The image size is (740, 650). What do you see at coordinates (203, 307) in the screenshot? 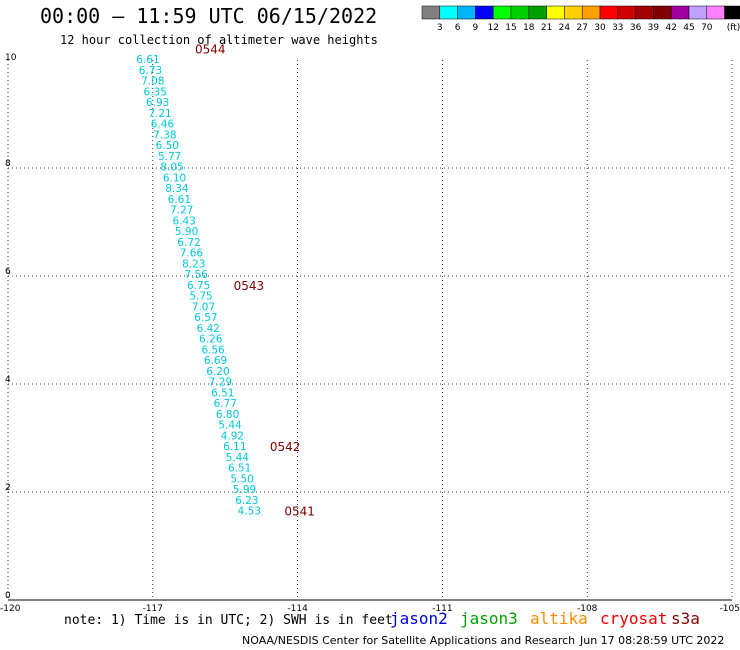
I see `swh-data-label: 7.07` at bounding box center [203, 307].